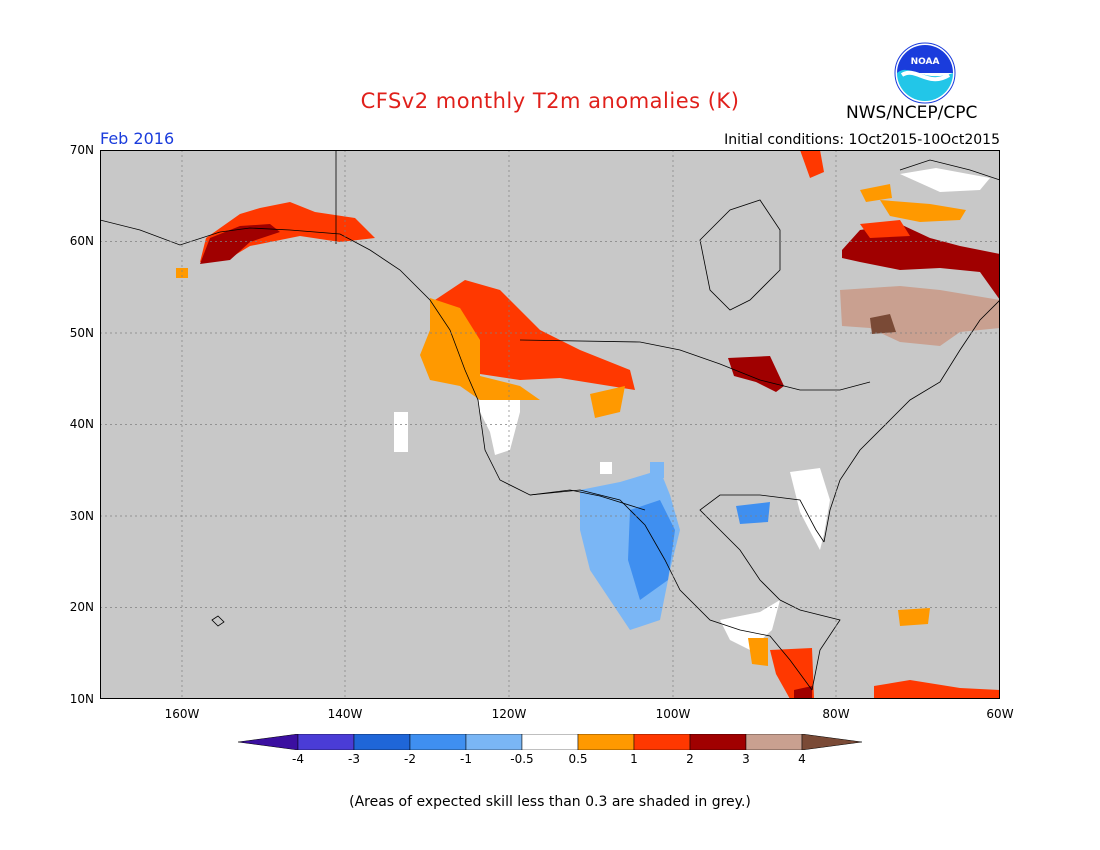  What do you see at coordinates (862, 140) in the screenshot?
I see `initial-conditions: Initial conditions: 1Oct2015-10Oct2015` at bounding box center [862, 140].